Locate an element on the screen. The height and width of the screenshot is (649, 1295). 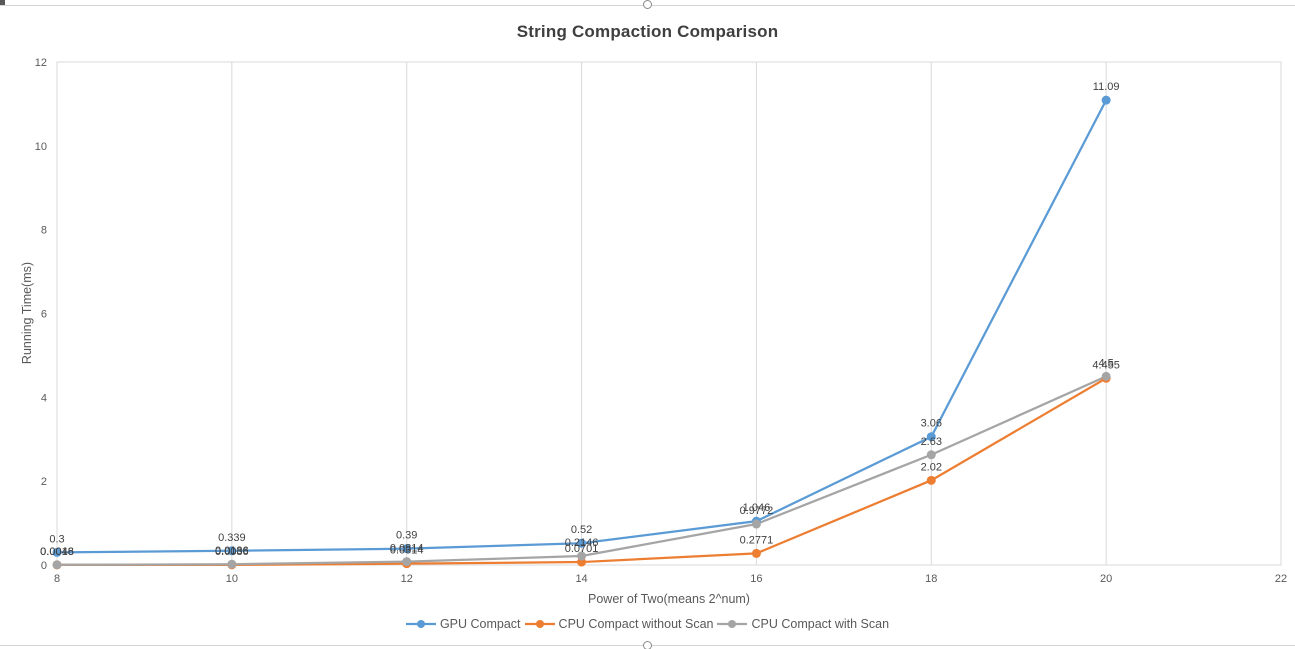
data-label-cpu-compact-with-scan: 0.0046 is located at coordinates (57, 552).